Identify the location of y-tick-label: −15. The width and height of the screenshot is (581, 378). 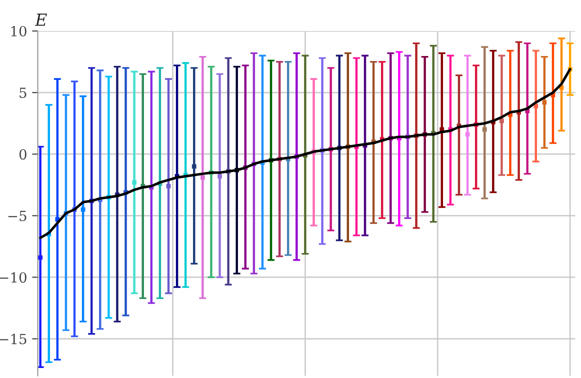
(13, 339).